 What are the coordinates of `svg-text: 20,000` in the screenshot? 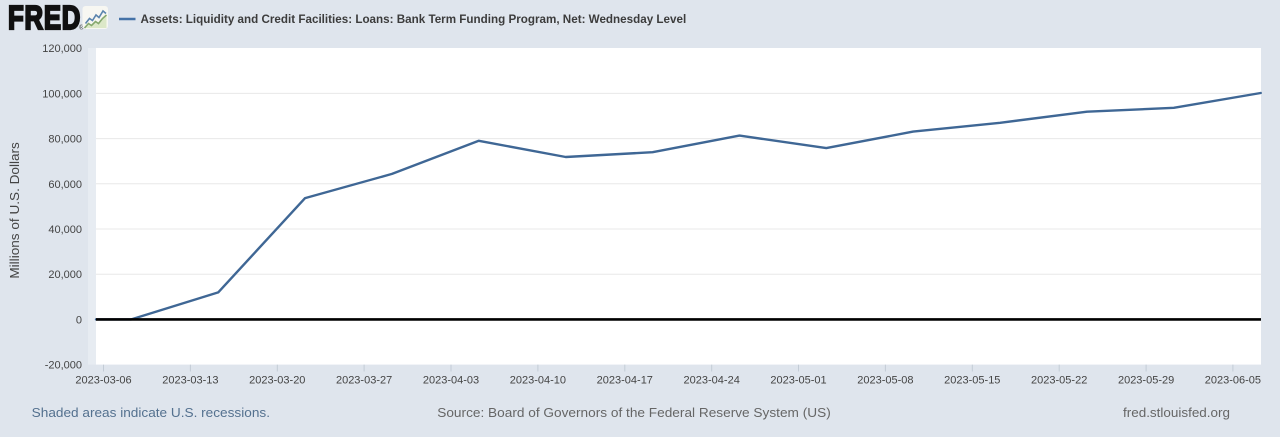 It's located at (65, 275).